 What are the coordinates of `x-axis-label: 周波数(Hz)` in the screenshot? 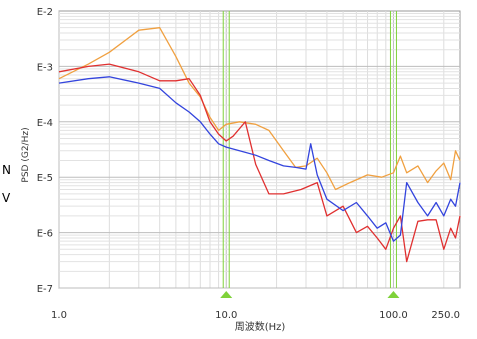 It's located at (260, 326).